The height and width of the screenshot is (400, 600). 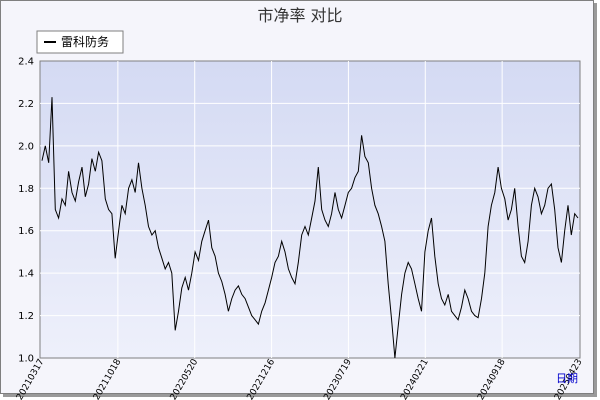 I want to click on legend-label: 雷科防务, so click(x=85, y=41).